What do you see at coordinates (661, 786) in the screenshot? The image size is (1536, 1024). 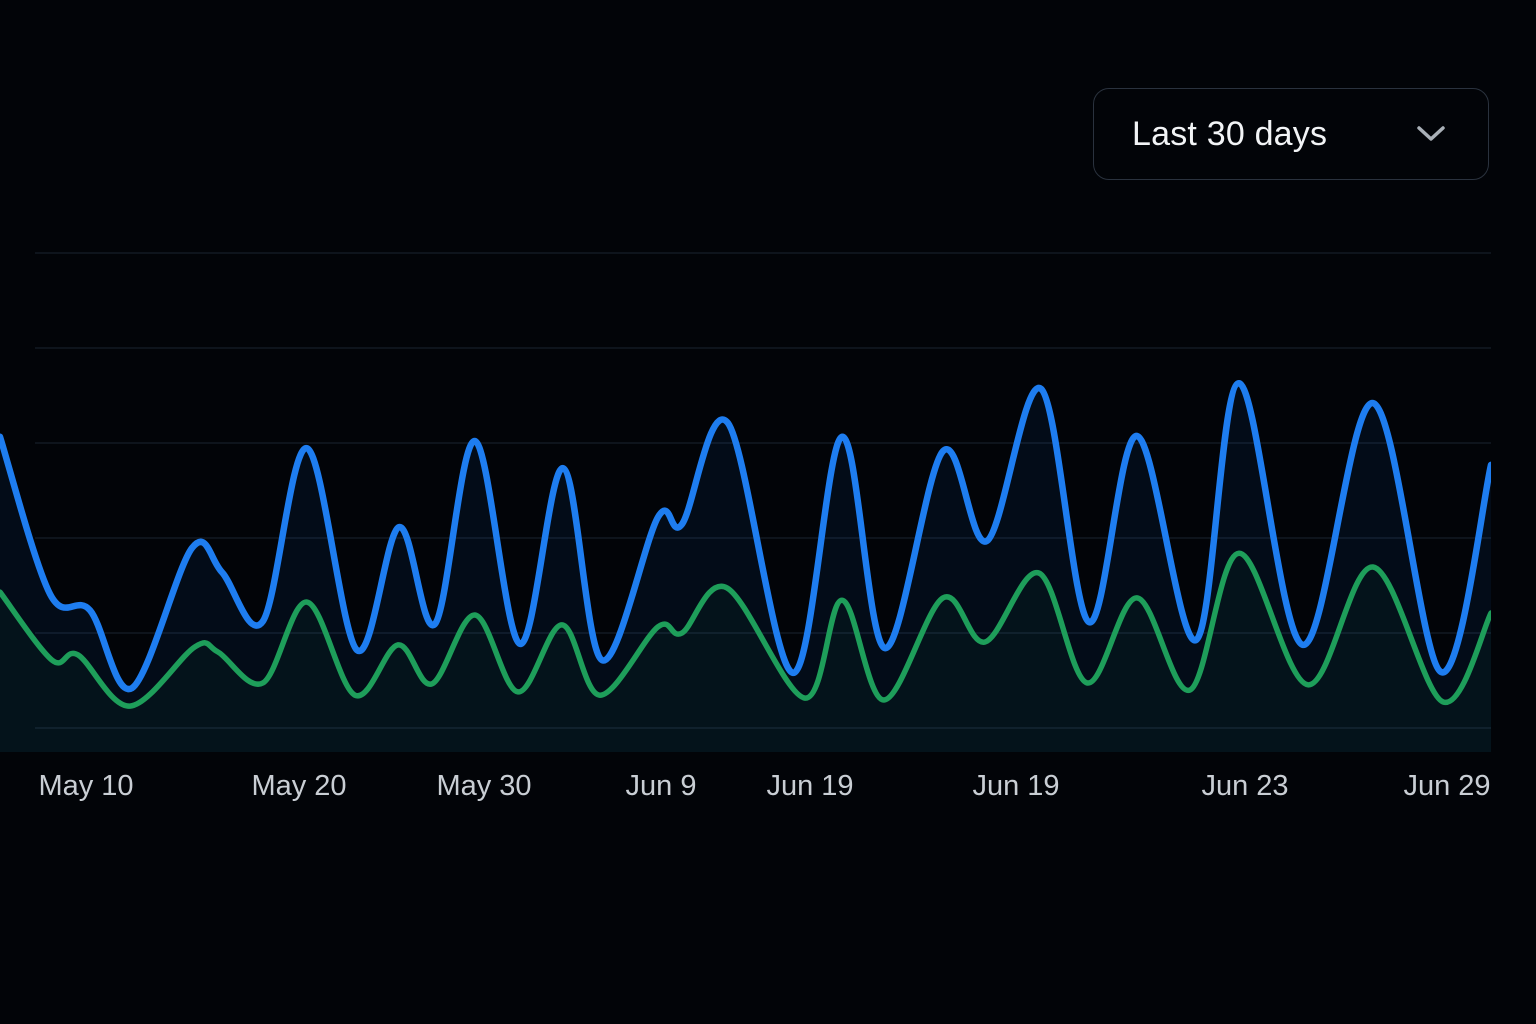 I see `x-axis-label: Jun 9` at bounding box center [661, 786].